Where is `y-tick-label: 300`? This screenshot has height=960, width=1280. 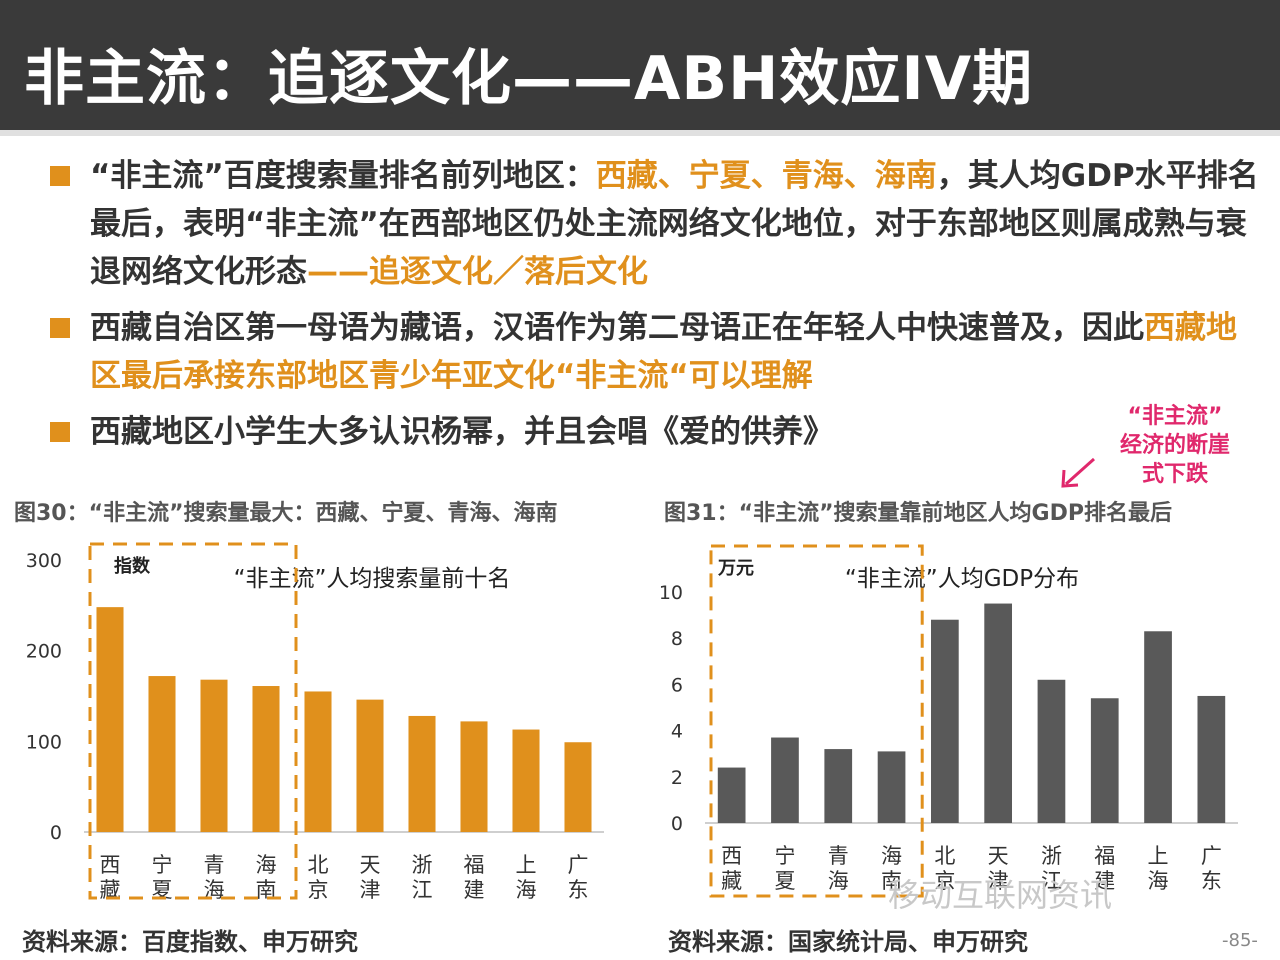
y-tick-label: 300 is located at coordinates (44, 561).